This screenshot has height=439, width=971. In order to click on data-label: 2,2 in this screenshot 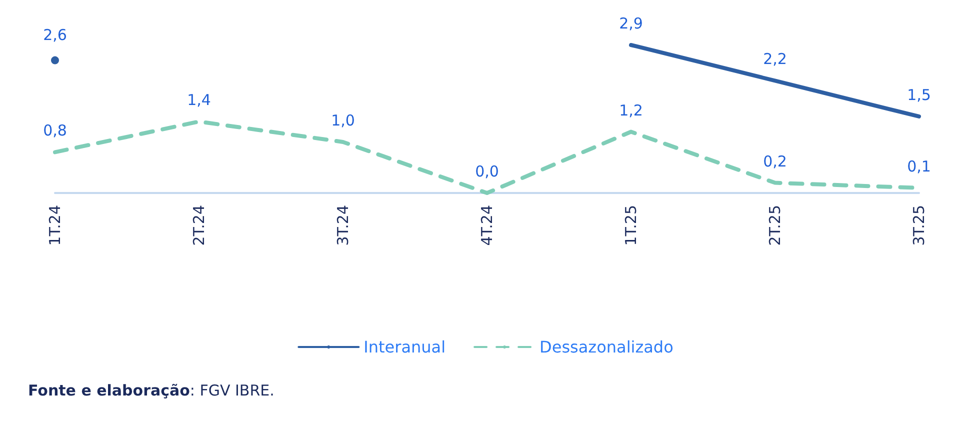, I will do `click(775, 59)`.